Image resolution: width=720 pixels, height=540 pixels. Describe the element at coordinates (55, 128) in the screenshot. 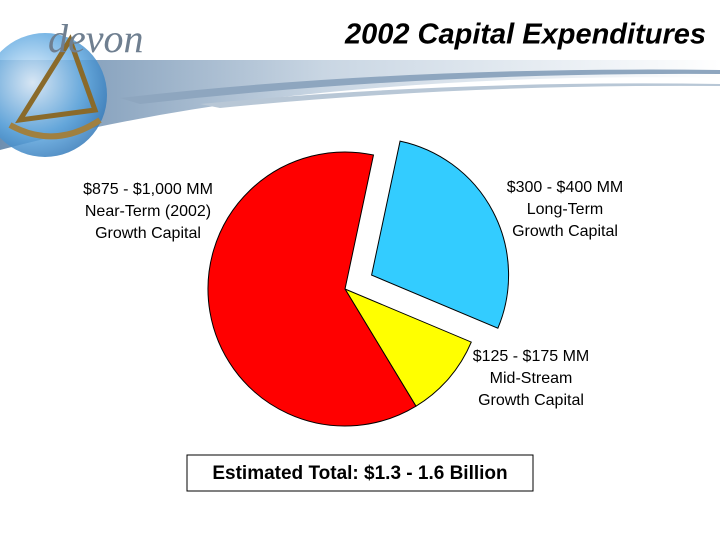

I see `sextant-arc` at that location.